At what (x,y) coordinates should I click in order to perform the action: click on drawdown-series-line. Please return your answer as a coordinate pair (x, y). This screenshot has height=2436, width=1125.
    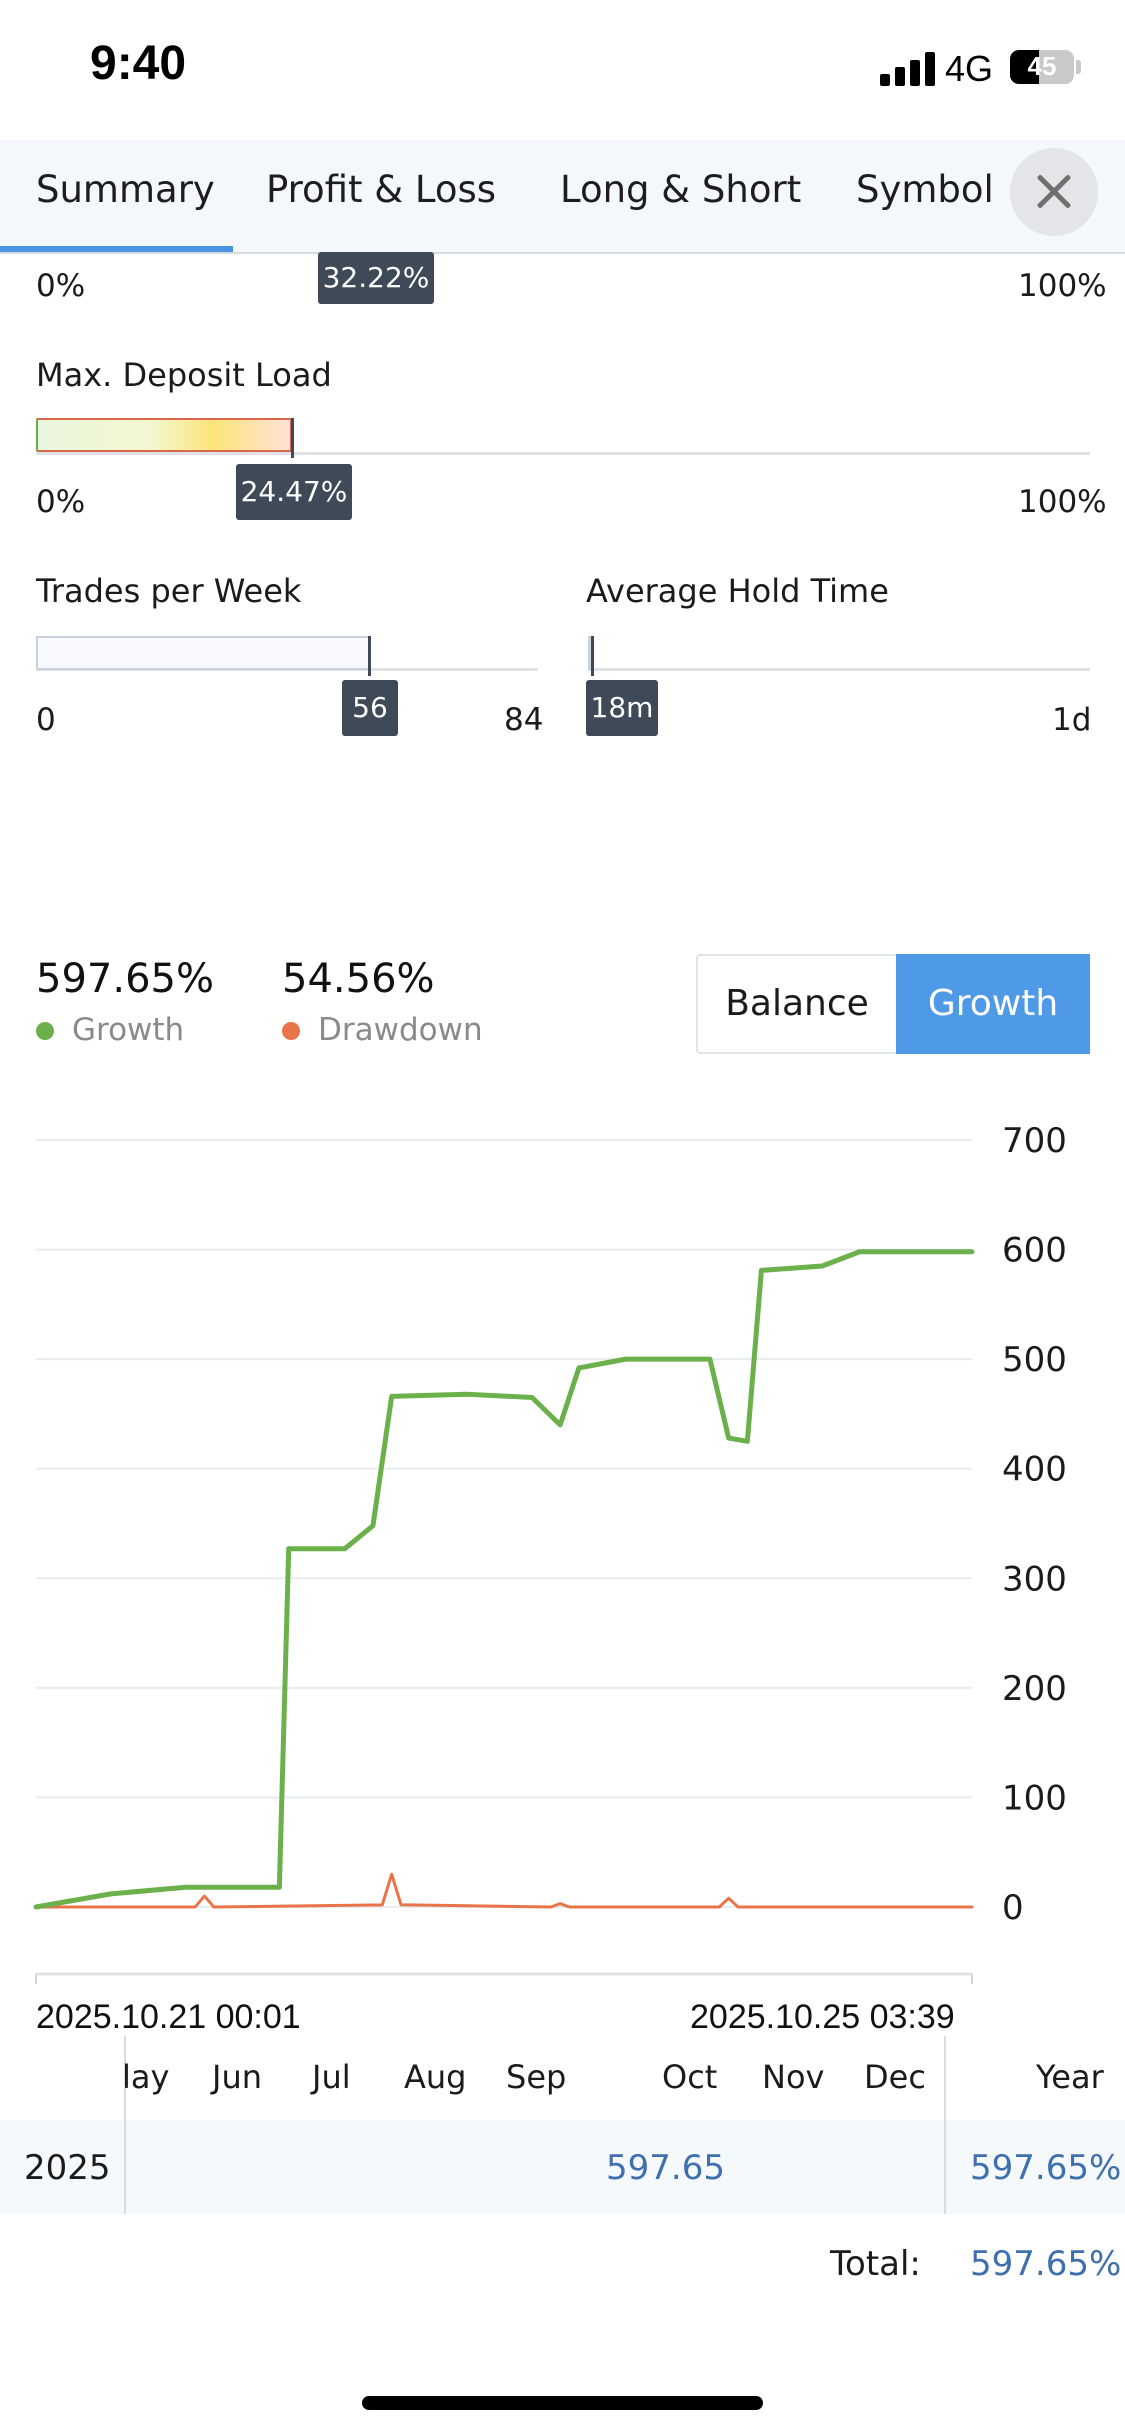
    Looking at the image, I should click on (504, 1890).